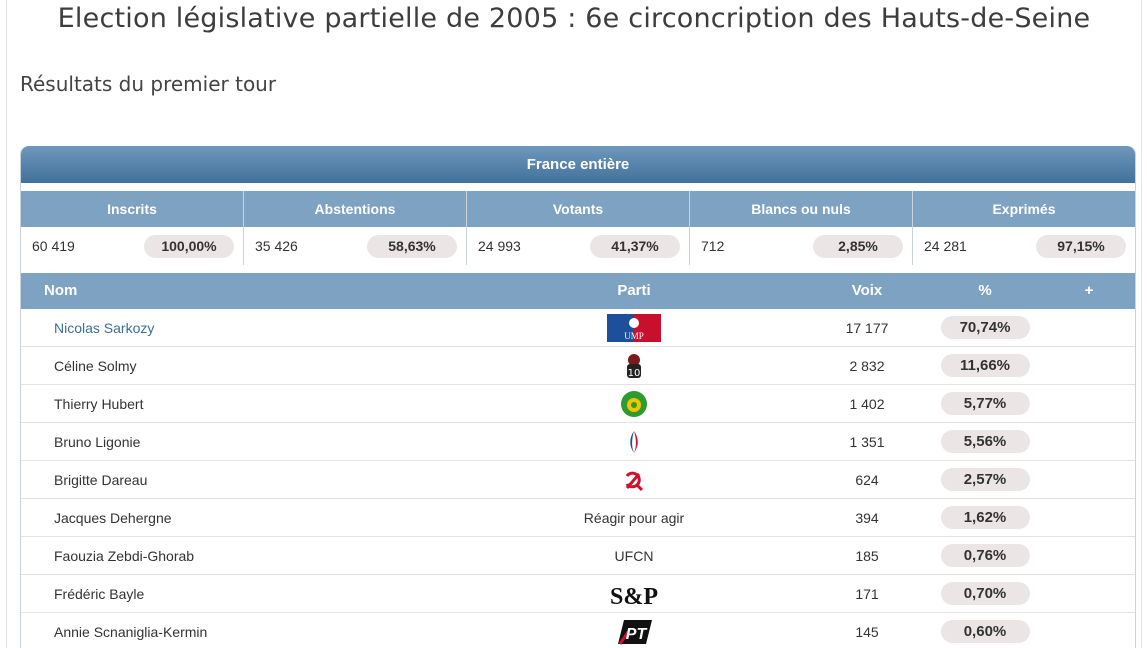 This screenshot has height=648, width=1147. What do you see at coordinates (634, 373) in the screenshot?
I see `svg-text: 10` at bounding box center [634, 373].